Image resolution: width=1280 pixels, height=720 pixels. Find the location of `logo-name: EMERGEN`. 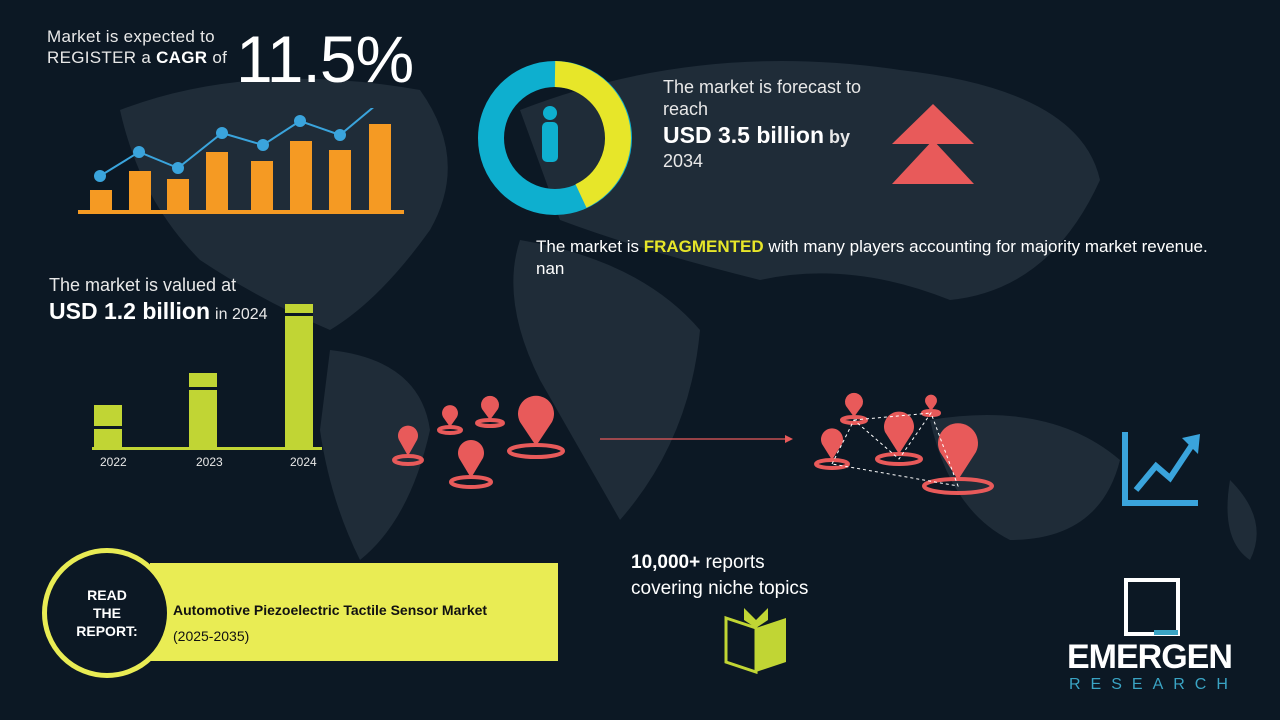

logo-name: EMERGEN is located at coordinates (1150, 657).